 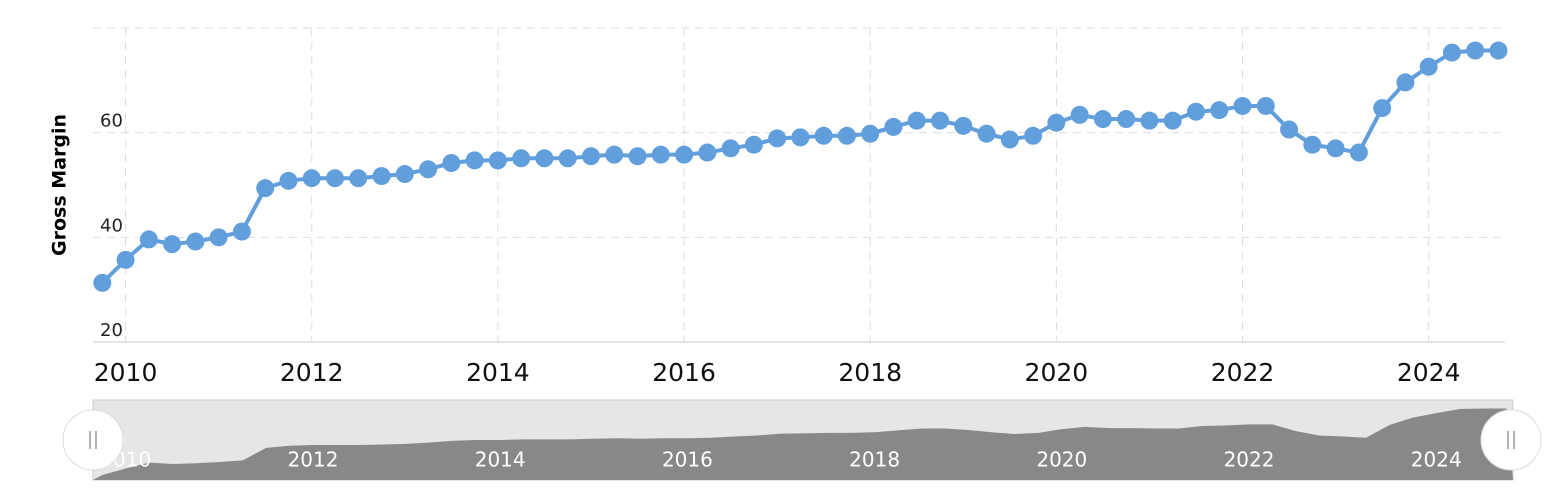 I want to click on navigator-tick-label: 2012, so click(x=313, y=460).